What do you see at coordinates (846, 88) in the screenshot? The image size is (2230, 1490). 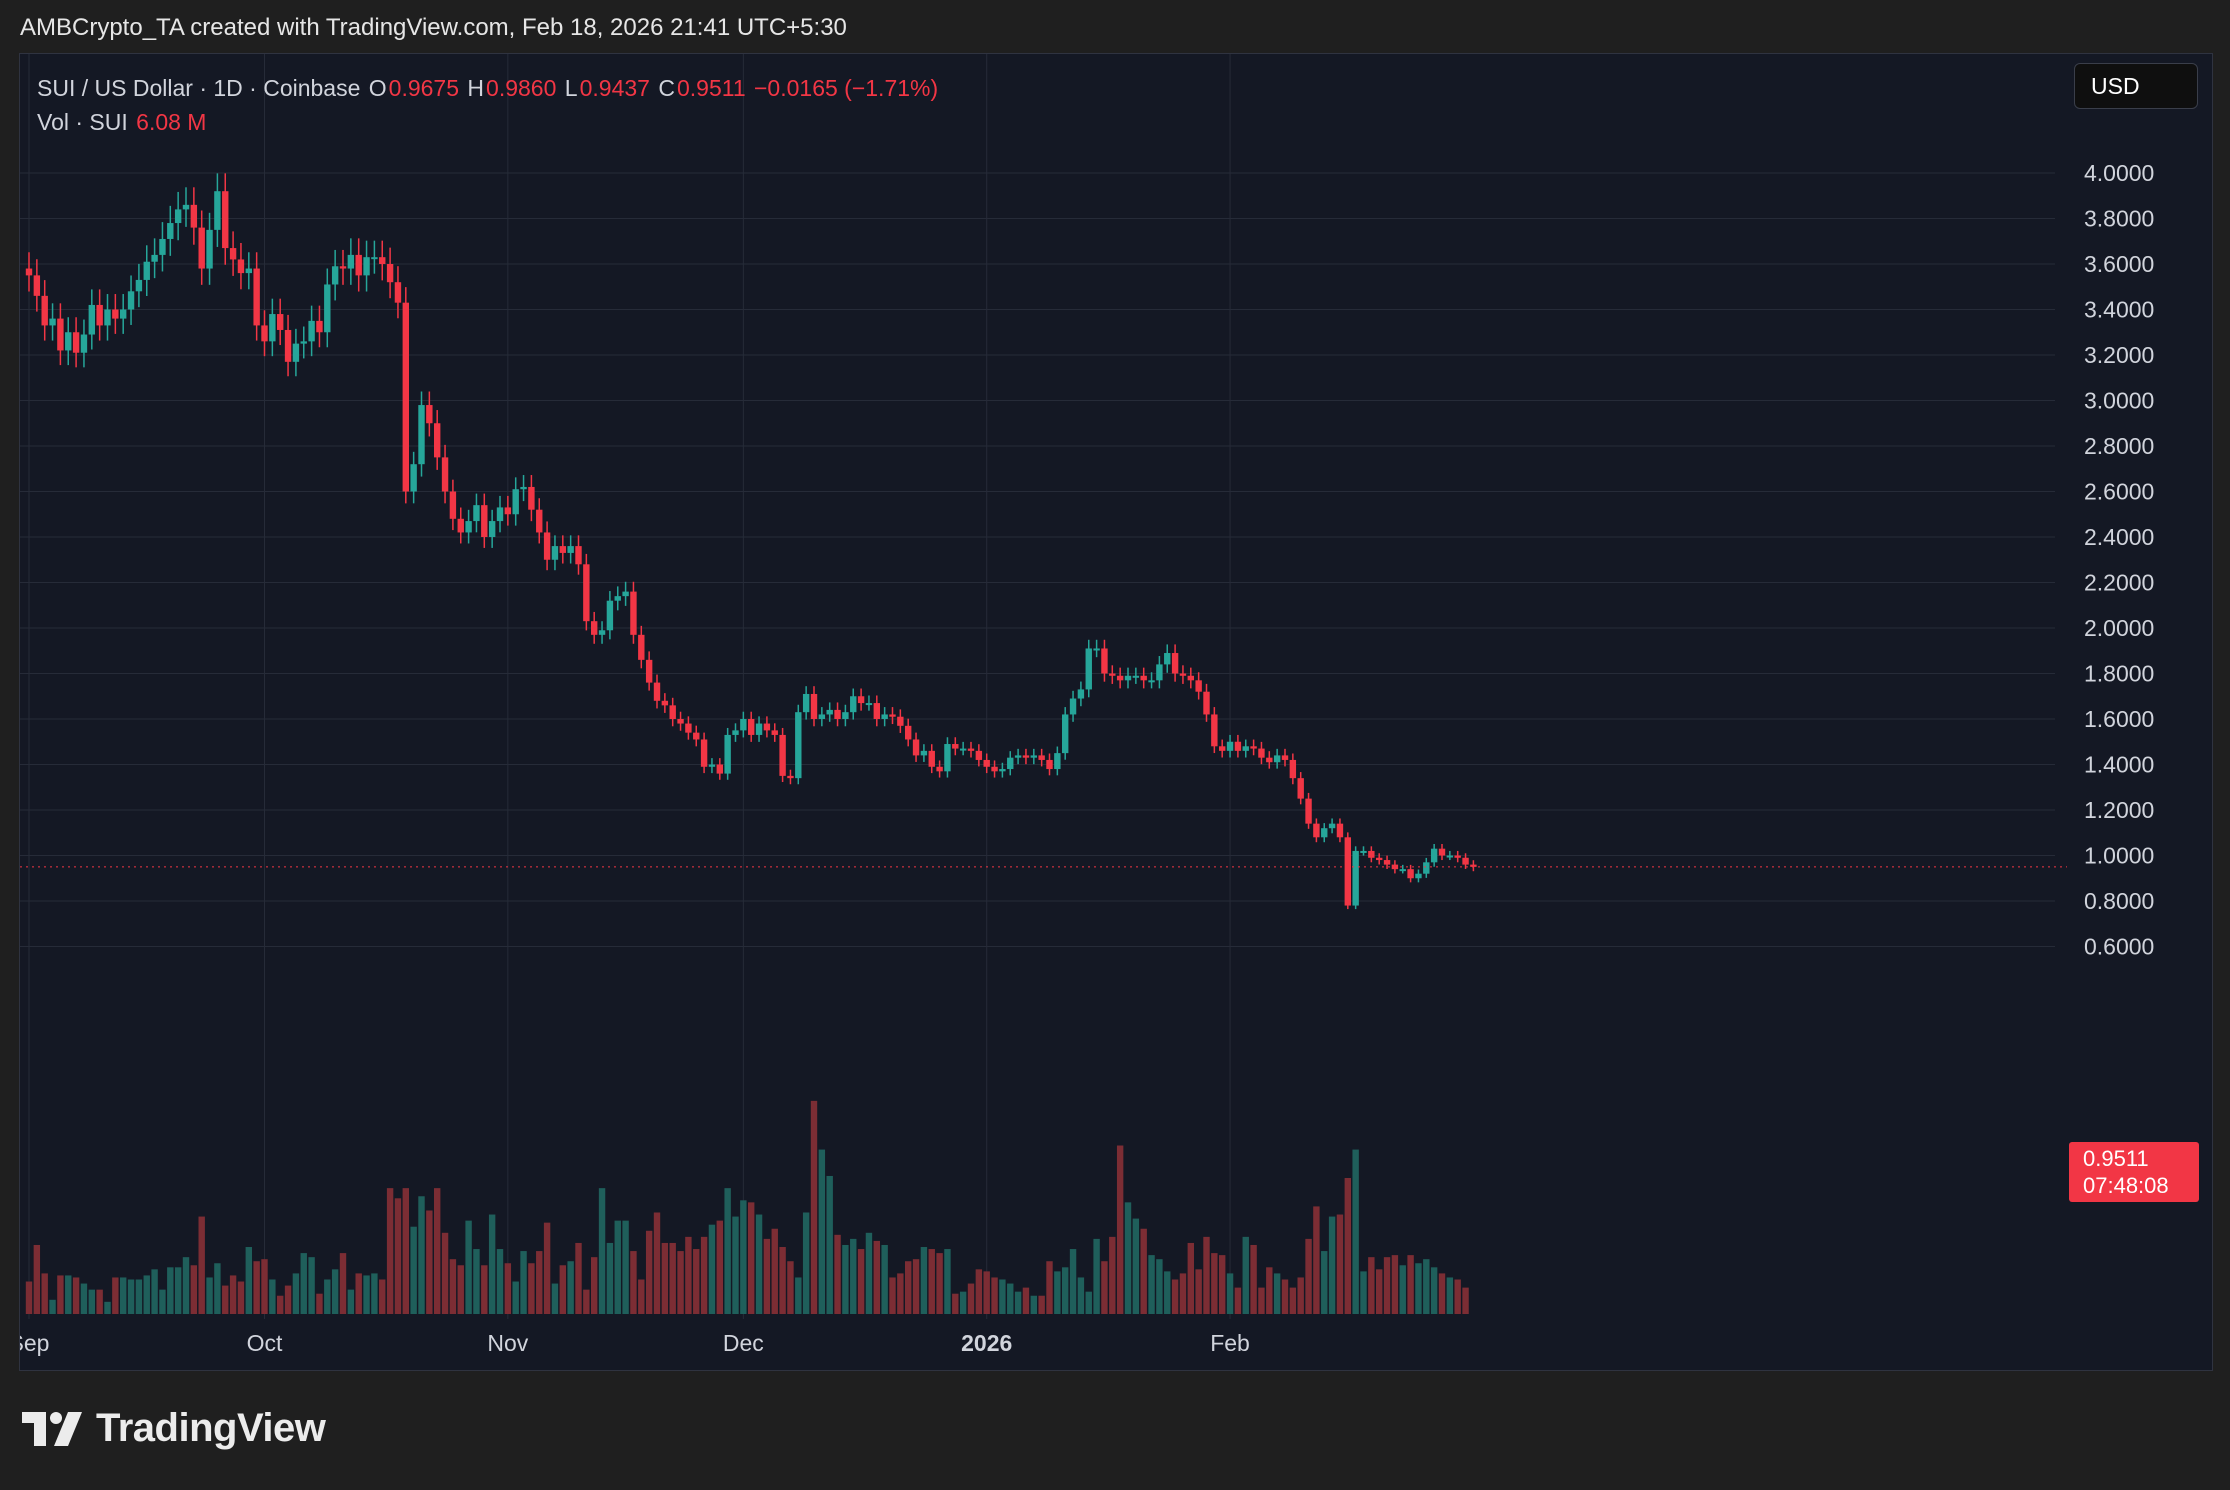 I see `change-value: −0.0165 (−1.71%)` at bounding box center [846, 88].